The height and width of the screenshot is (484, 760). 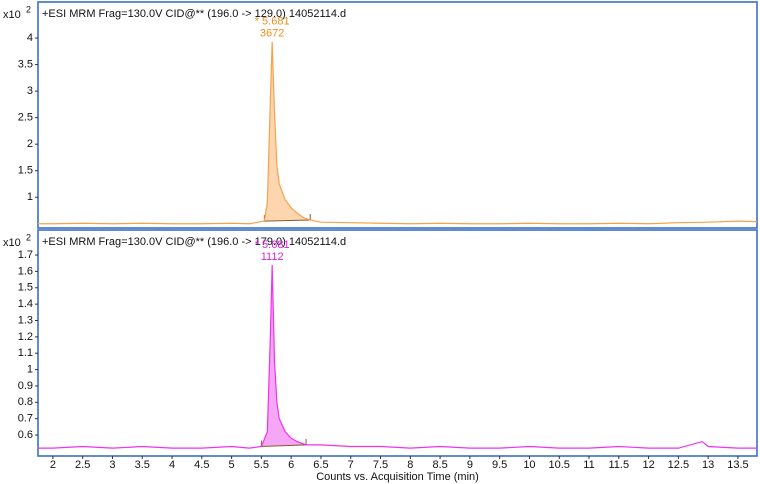 What do you see at coordinates (25, 435) in the screenshot?
I see `y-tick-label: 0.6` at bounding box center [25, 435].